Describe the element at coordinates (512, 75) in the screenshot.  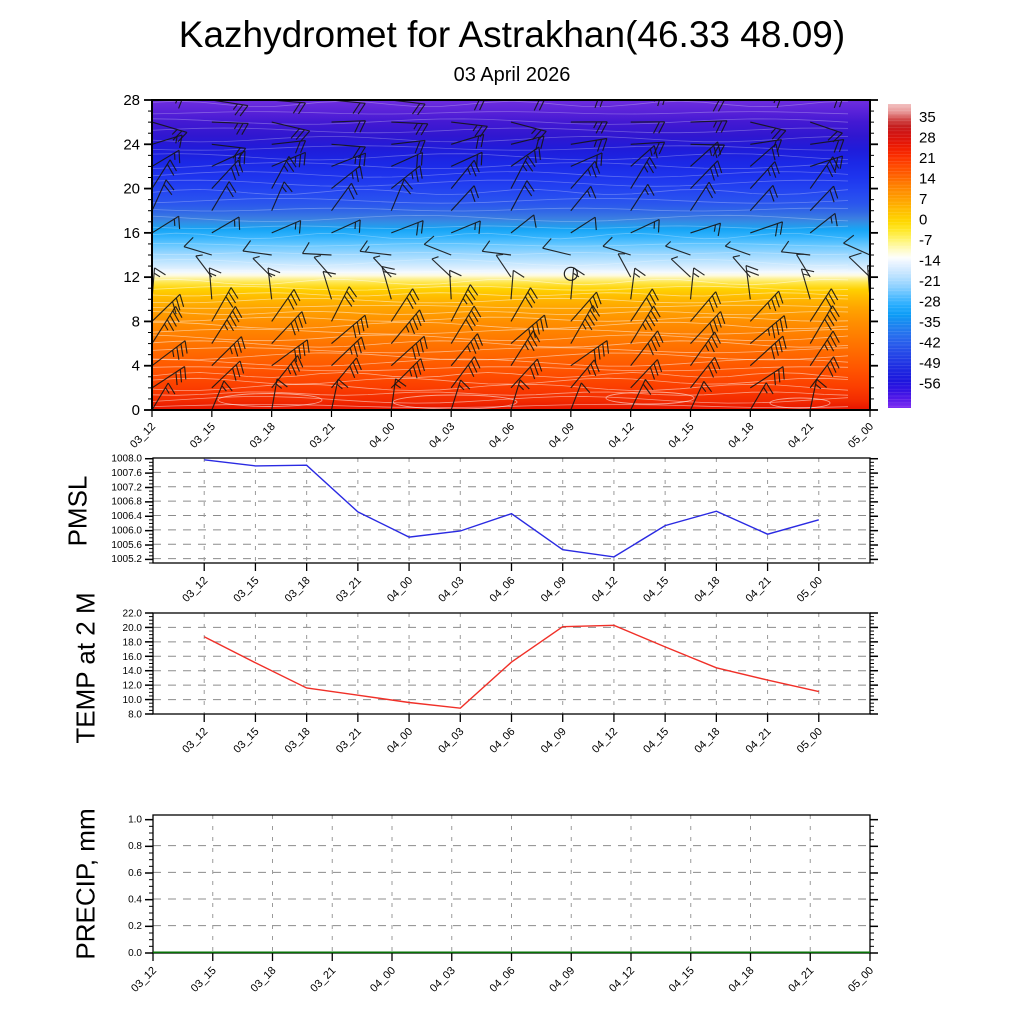
I see `page-subtitle: 03 April 2026` at that location.